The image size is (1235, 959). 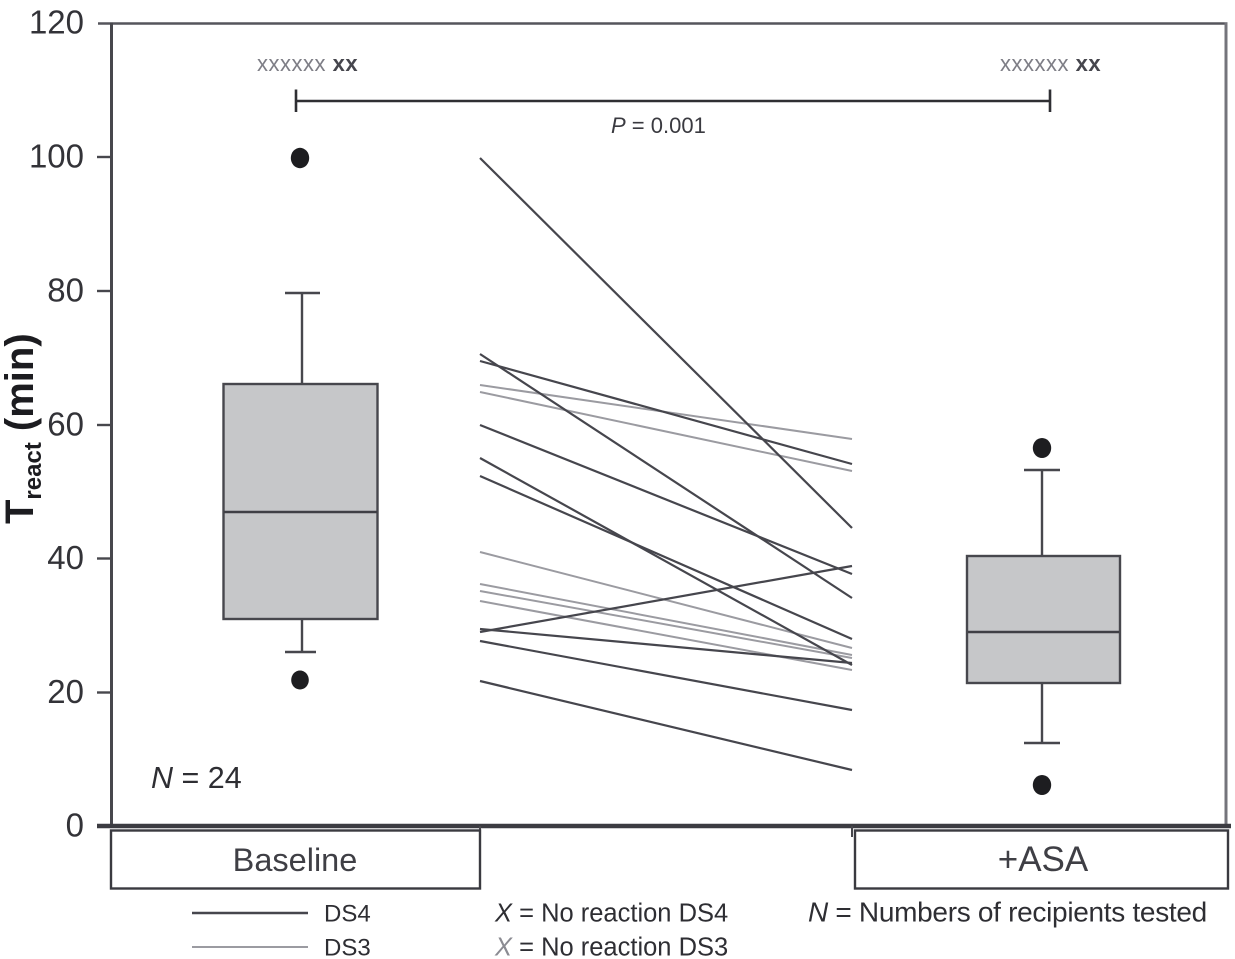 What do you see at coordinates (658, 125) in the screenshot?
I see `svg-text: P = 0.001` at bounding box center [658, 125].